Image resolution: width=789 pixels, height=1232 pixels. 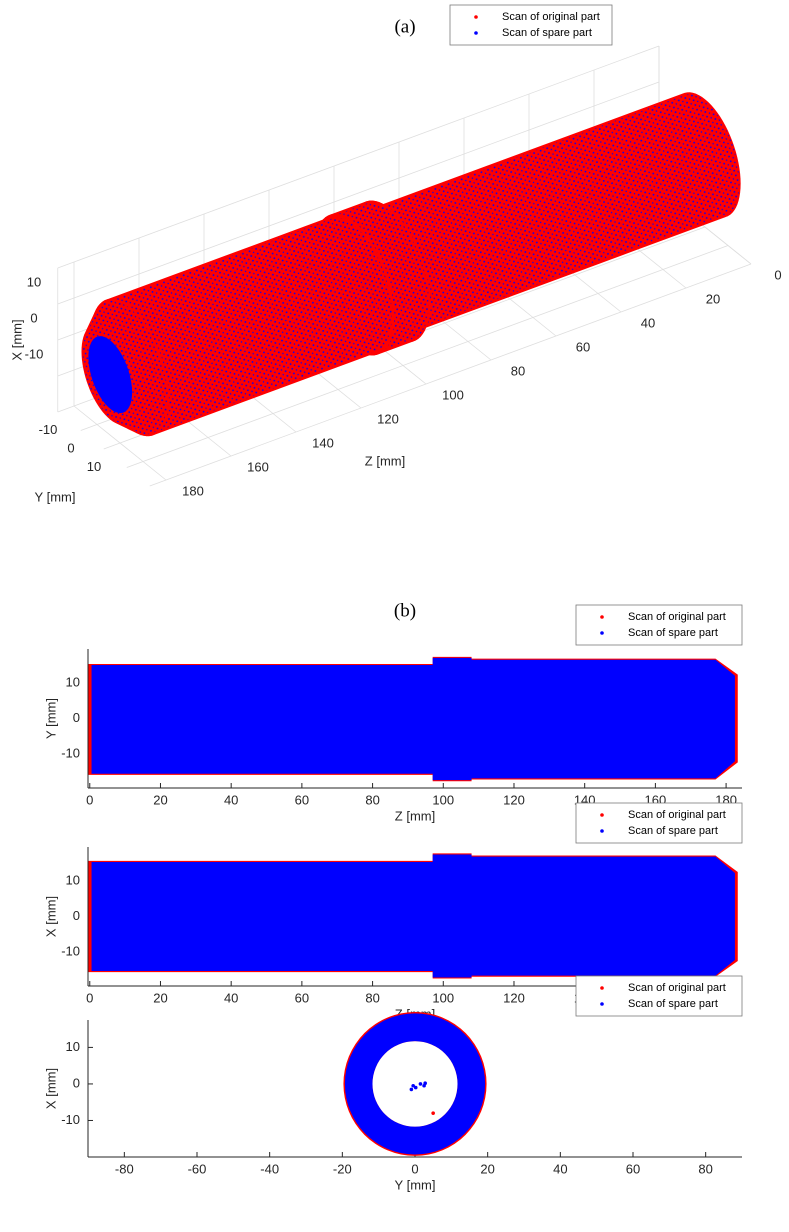 What do you see at coordinates (385, 460) in the screenshot?
I see `z-axis-label: Z [mm]` at bounding box center [385, 460].